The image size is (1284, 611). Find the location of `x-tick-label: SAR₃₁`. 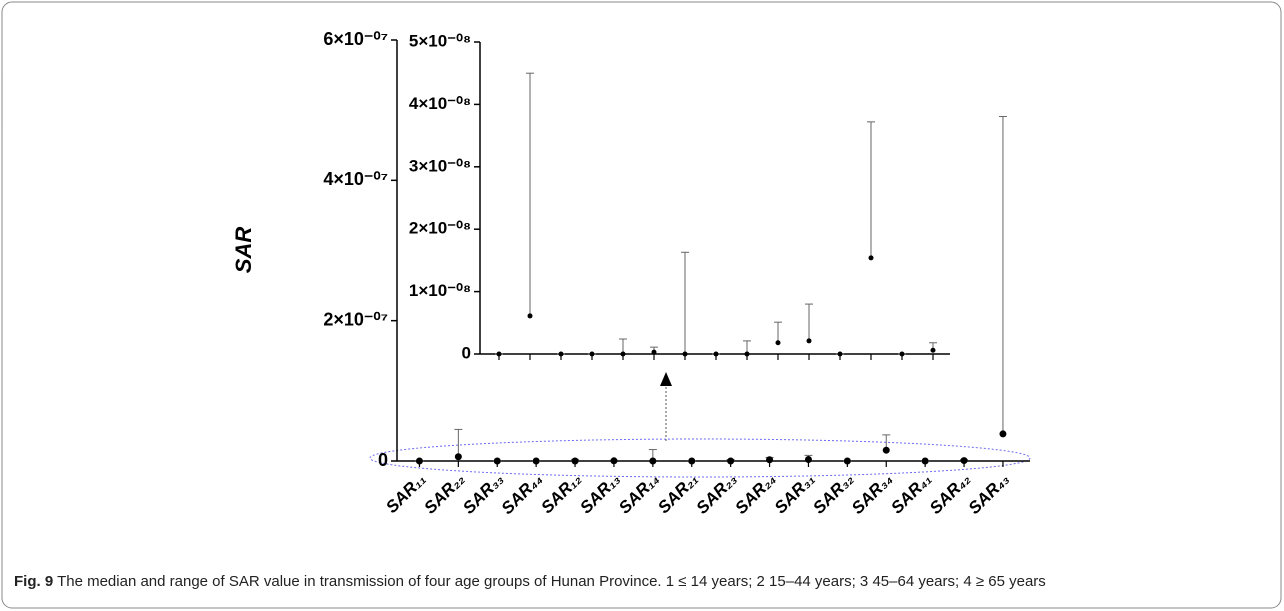

x-tick-label: SAR₃₁ is located at coordinates (795, 494).